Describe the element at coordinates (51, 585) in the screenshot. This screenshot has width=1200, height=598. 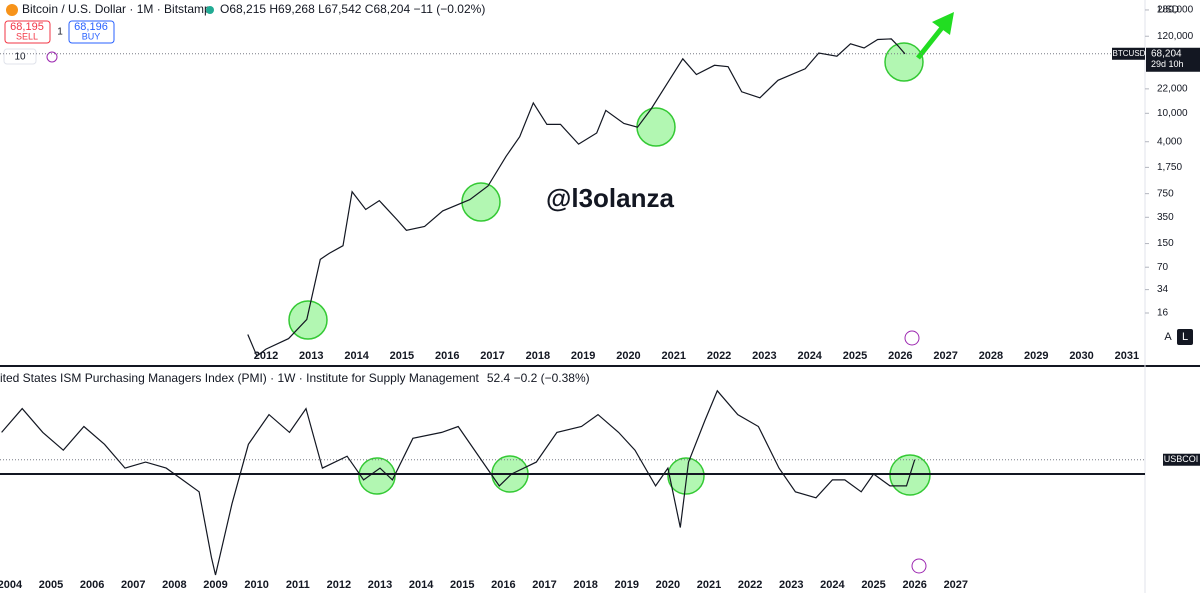
I see `x-tick-label: 2005` at that location.